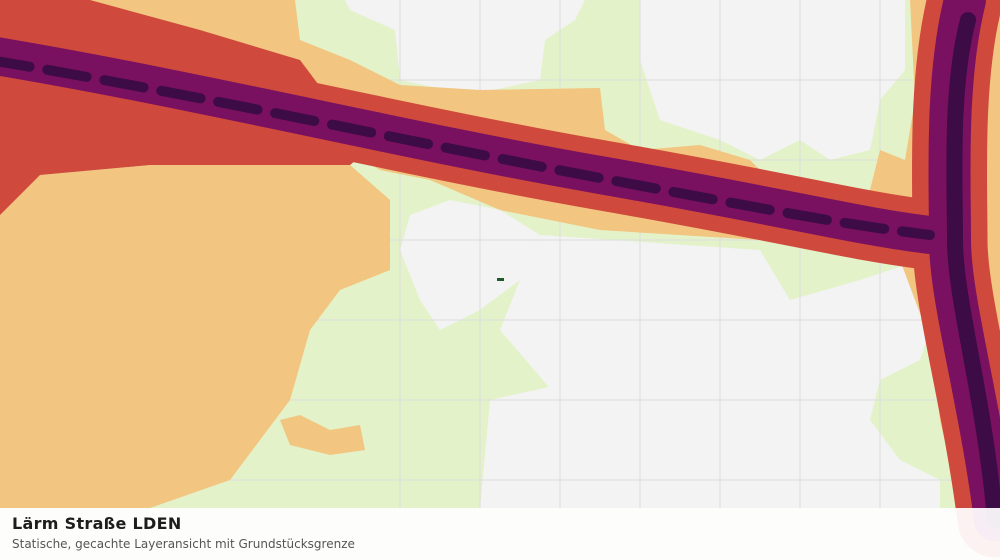  What do you see at coordinates (322, 435) in the screenshot?
I see `noise-zone` at bounding box center [322, 435].